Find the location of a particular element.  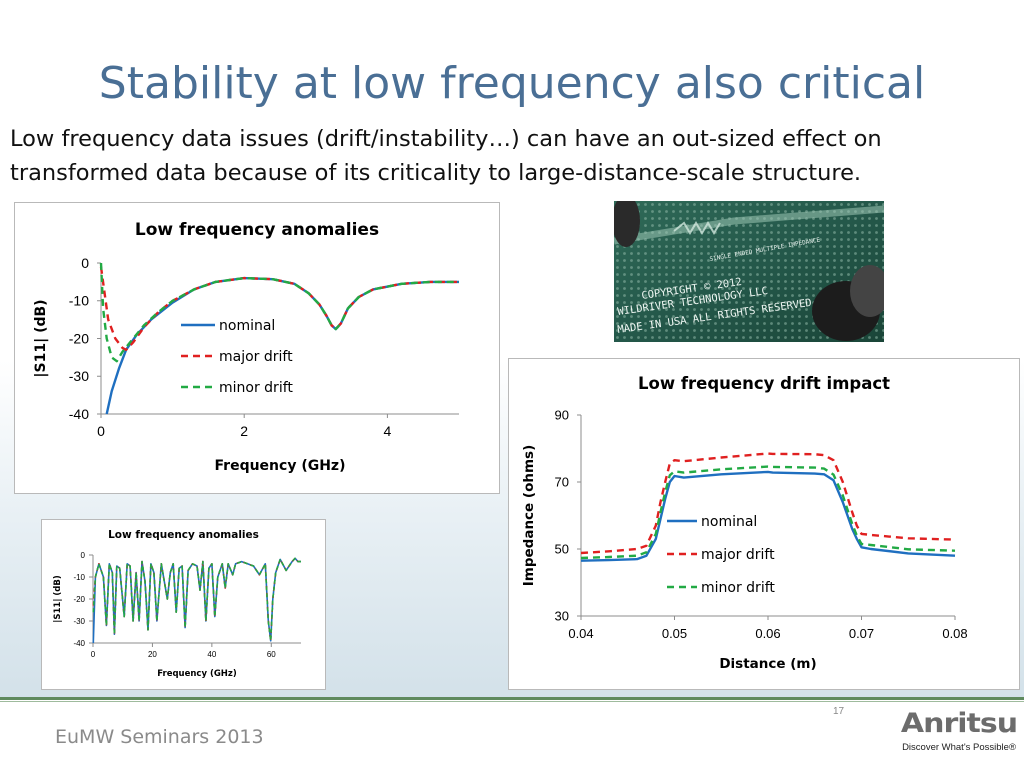

footer-event-name: EuMW Seminars 2013 is located at coordinates (159, 737).